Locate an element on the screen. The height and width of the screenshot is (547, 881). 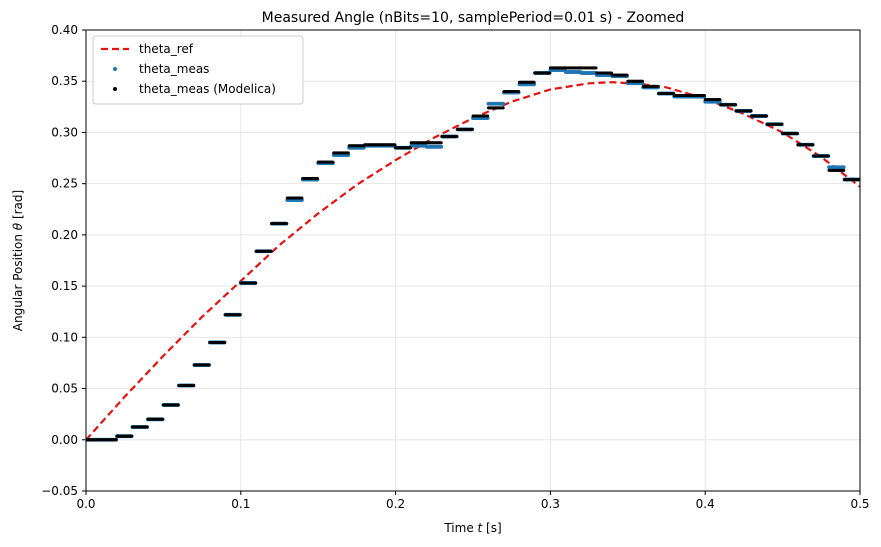
x-tick-label: 0.4 is located at coordinates (705, 504).